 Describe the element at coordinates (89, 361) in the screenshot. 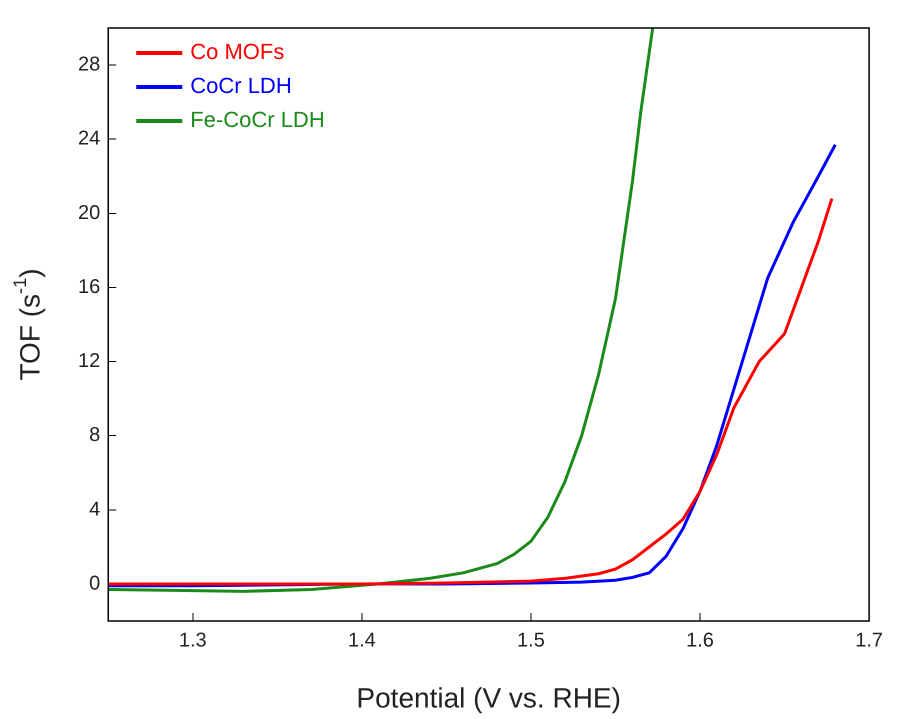

I see `y-tick-label: 12` at that location.